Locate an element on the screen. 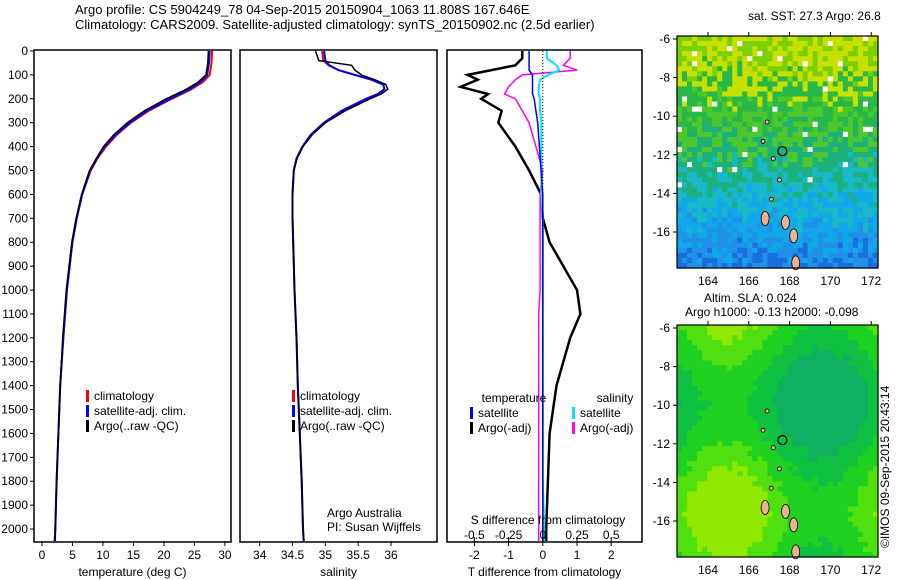 The image size is (900, 580). y-tick-label: 600 is located at coordinates (18, 194).